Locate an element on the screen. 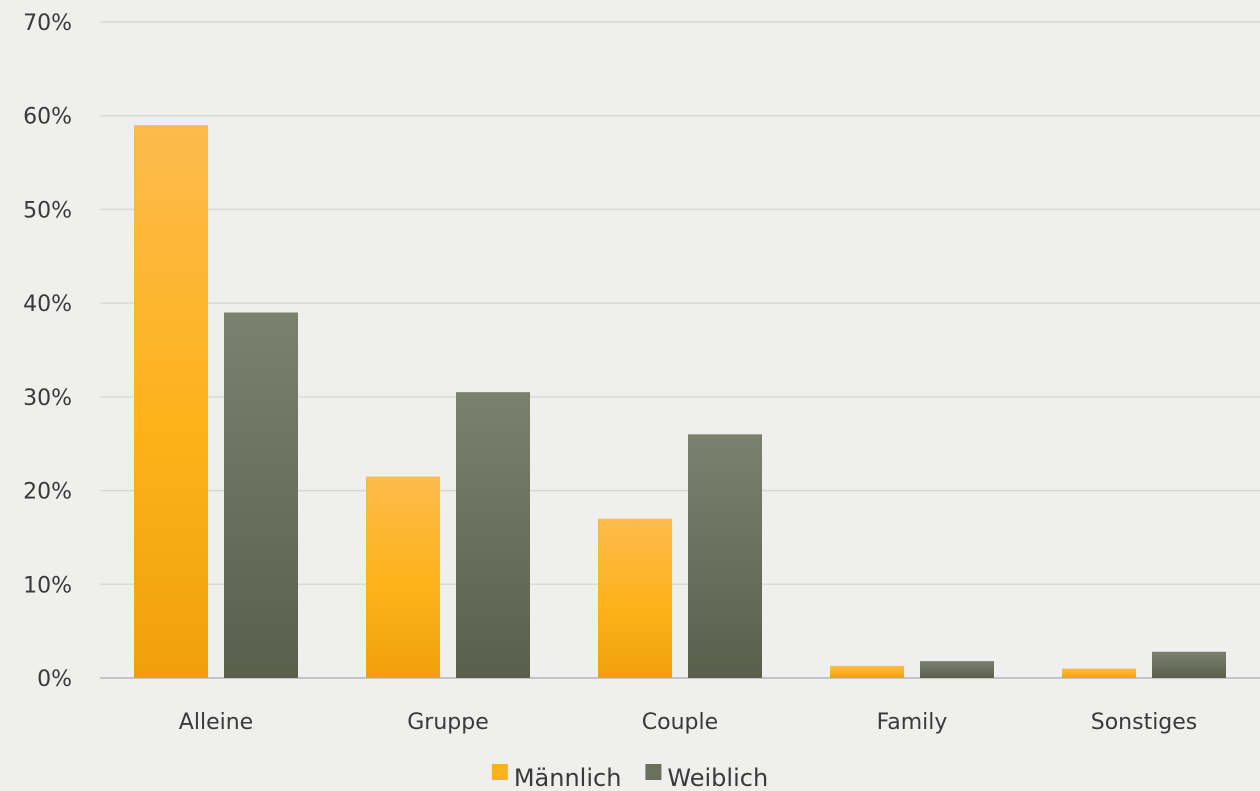  legend: Männlich Weiblich is located at coordinates (629, 777).